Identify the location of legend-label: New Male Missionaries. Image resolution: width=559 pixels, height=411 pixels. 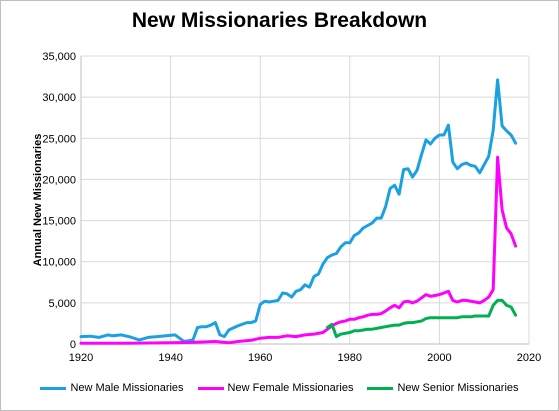
(127, 388).